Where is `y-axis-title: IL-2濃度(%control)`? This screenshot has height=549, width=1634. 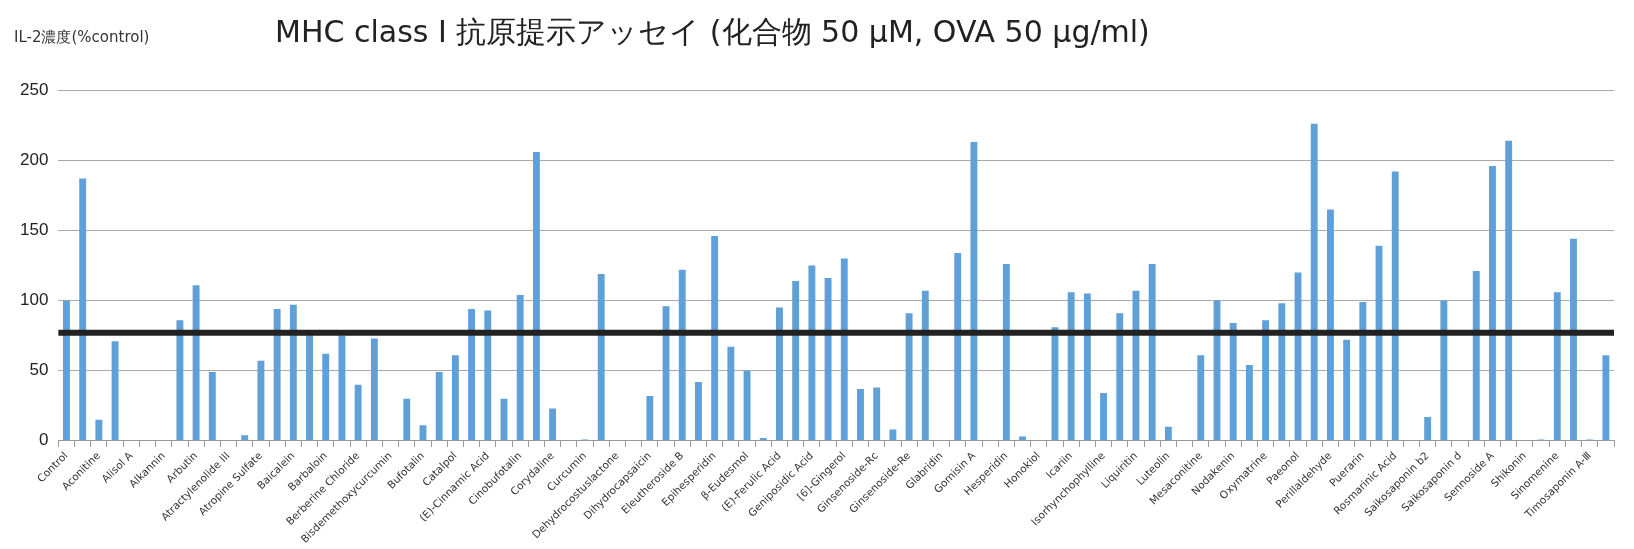
y-axis-title: IL-2濃度(%control) is located at coordinates (82, 37).